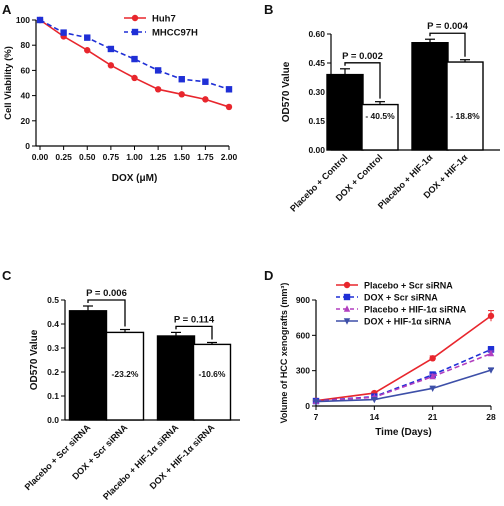 Image resolution: width=504 pixels, height=506 pixels. I want to click on y-tick-label: 0.0, so click(53, 420).